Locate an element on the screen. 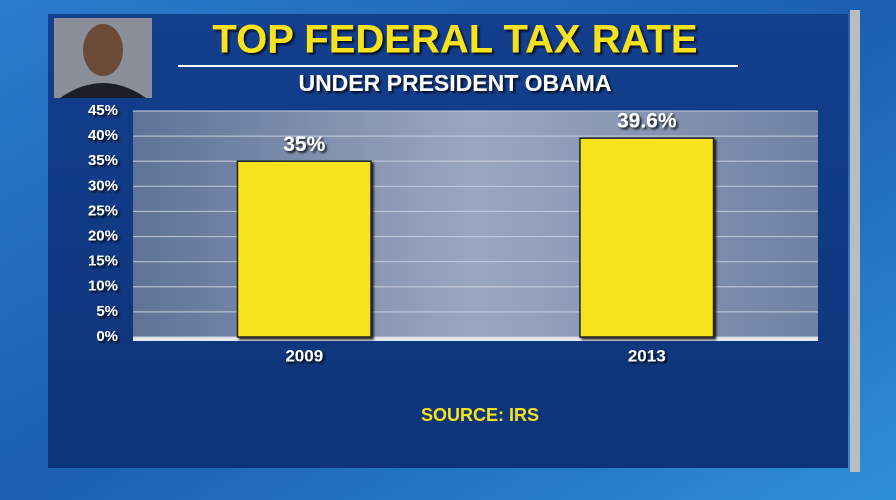  y-tick-label: 15% is located at coordinates (103, 261).